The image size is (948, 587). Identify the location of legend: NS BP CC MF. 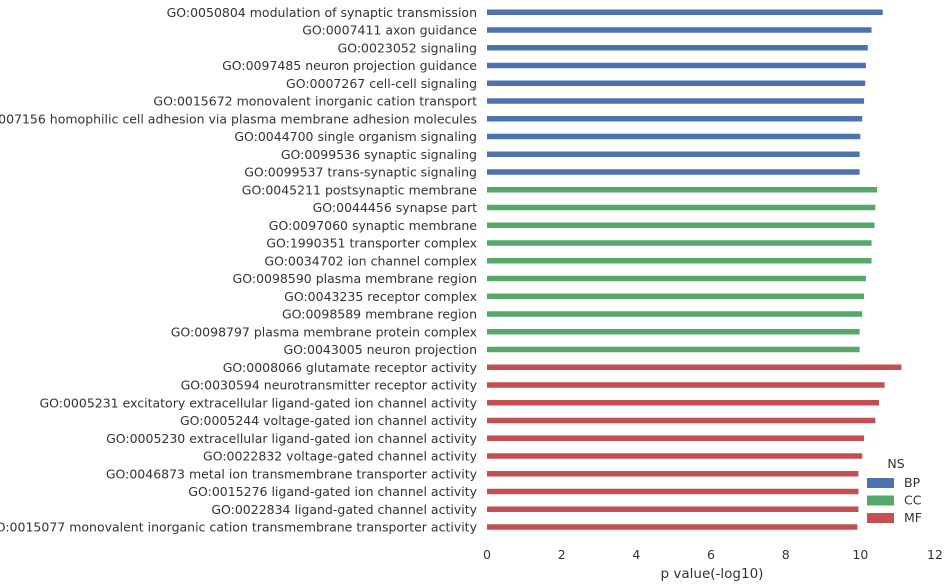
(894, 490).